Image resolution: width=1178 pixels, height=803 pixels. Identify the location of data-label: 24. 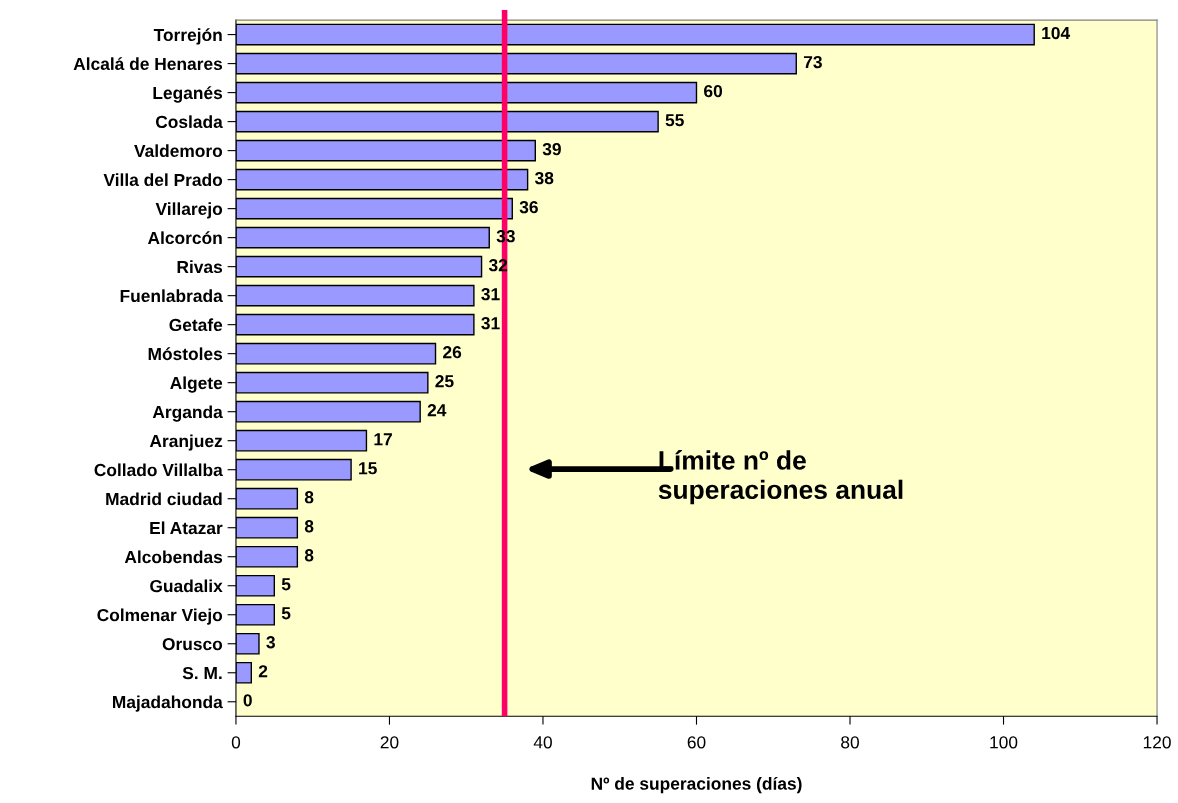
(437, 410).